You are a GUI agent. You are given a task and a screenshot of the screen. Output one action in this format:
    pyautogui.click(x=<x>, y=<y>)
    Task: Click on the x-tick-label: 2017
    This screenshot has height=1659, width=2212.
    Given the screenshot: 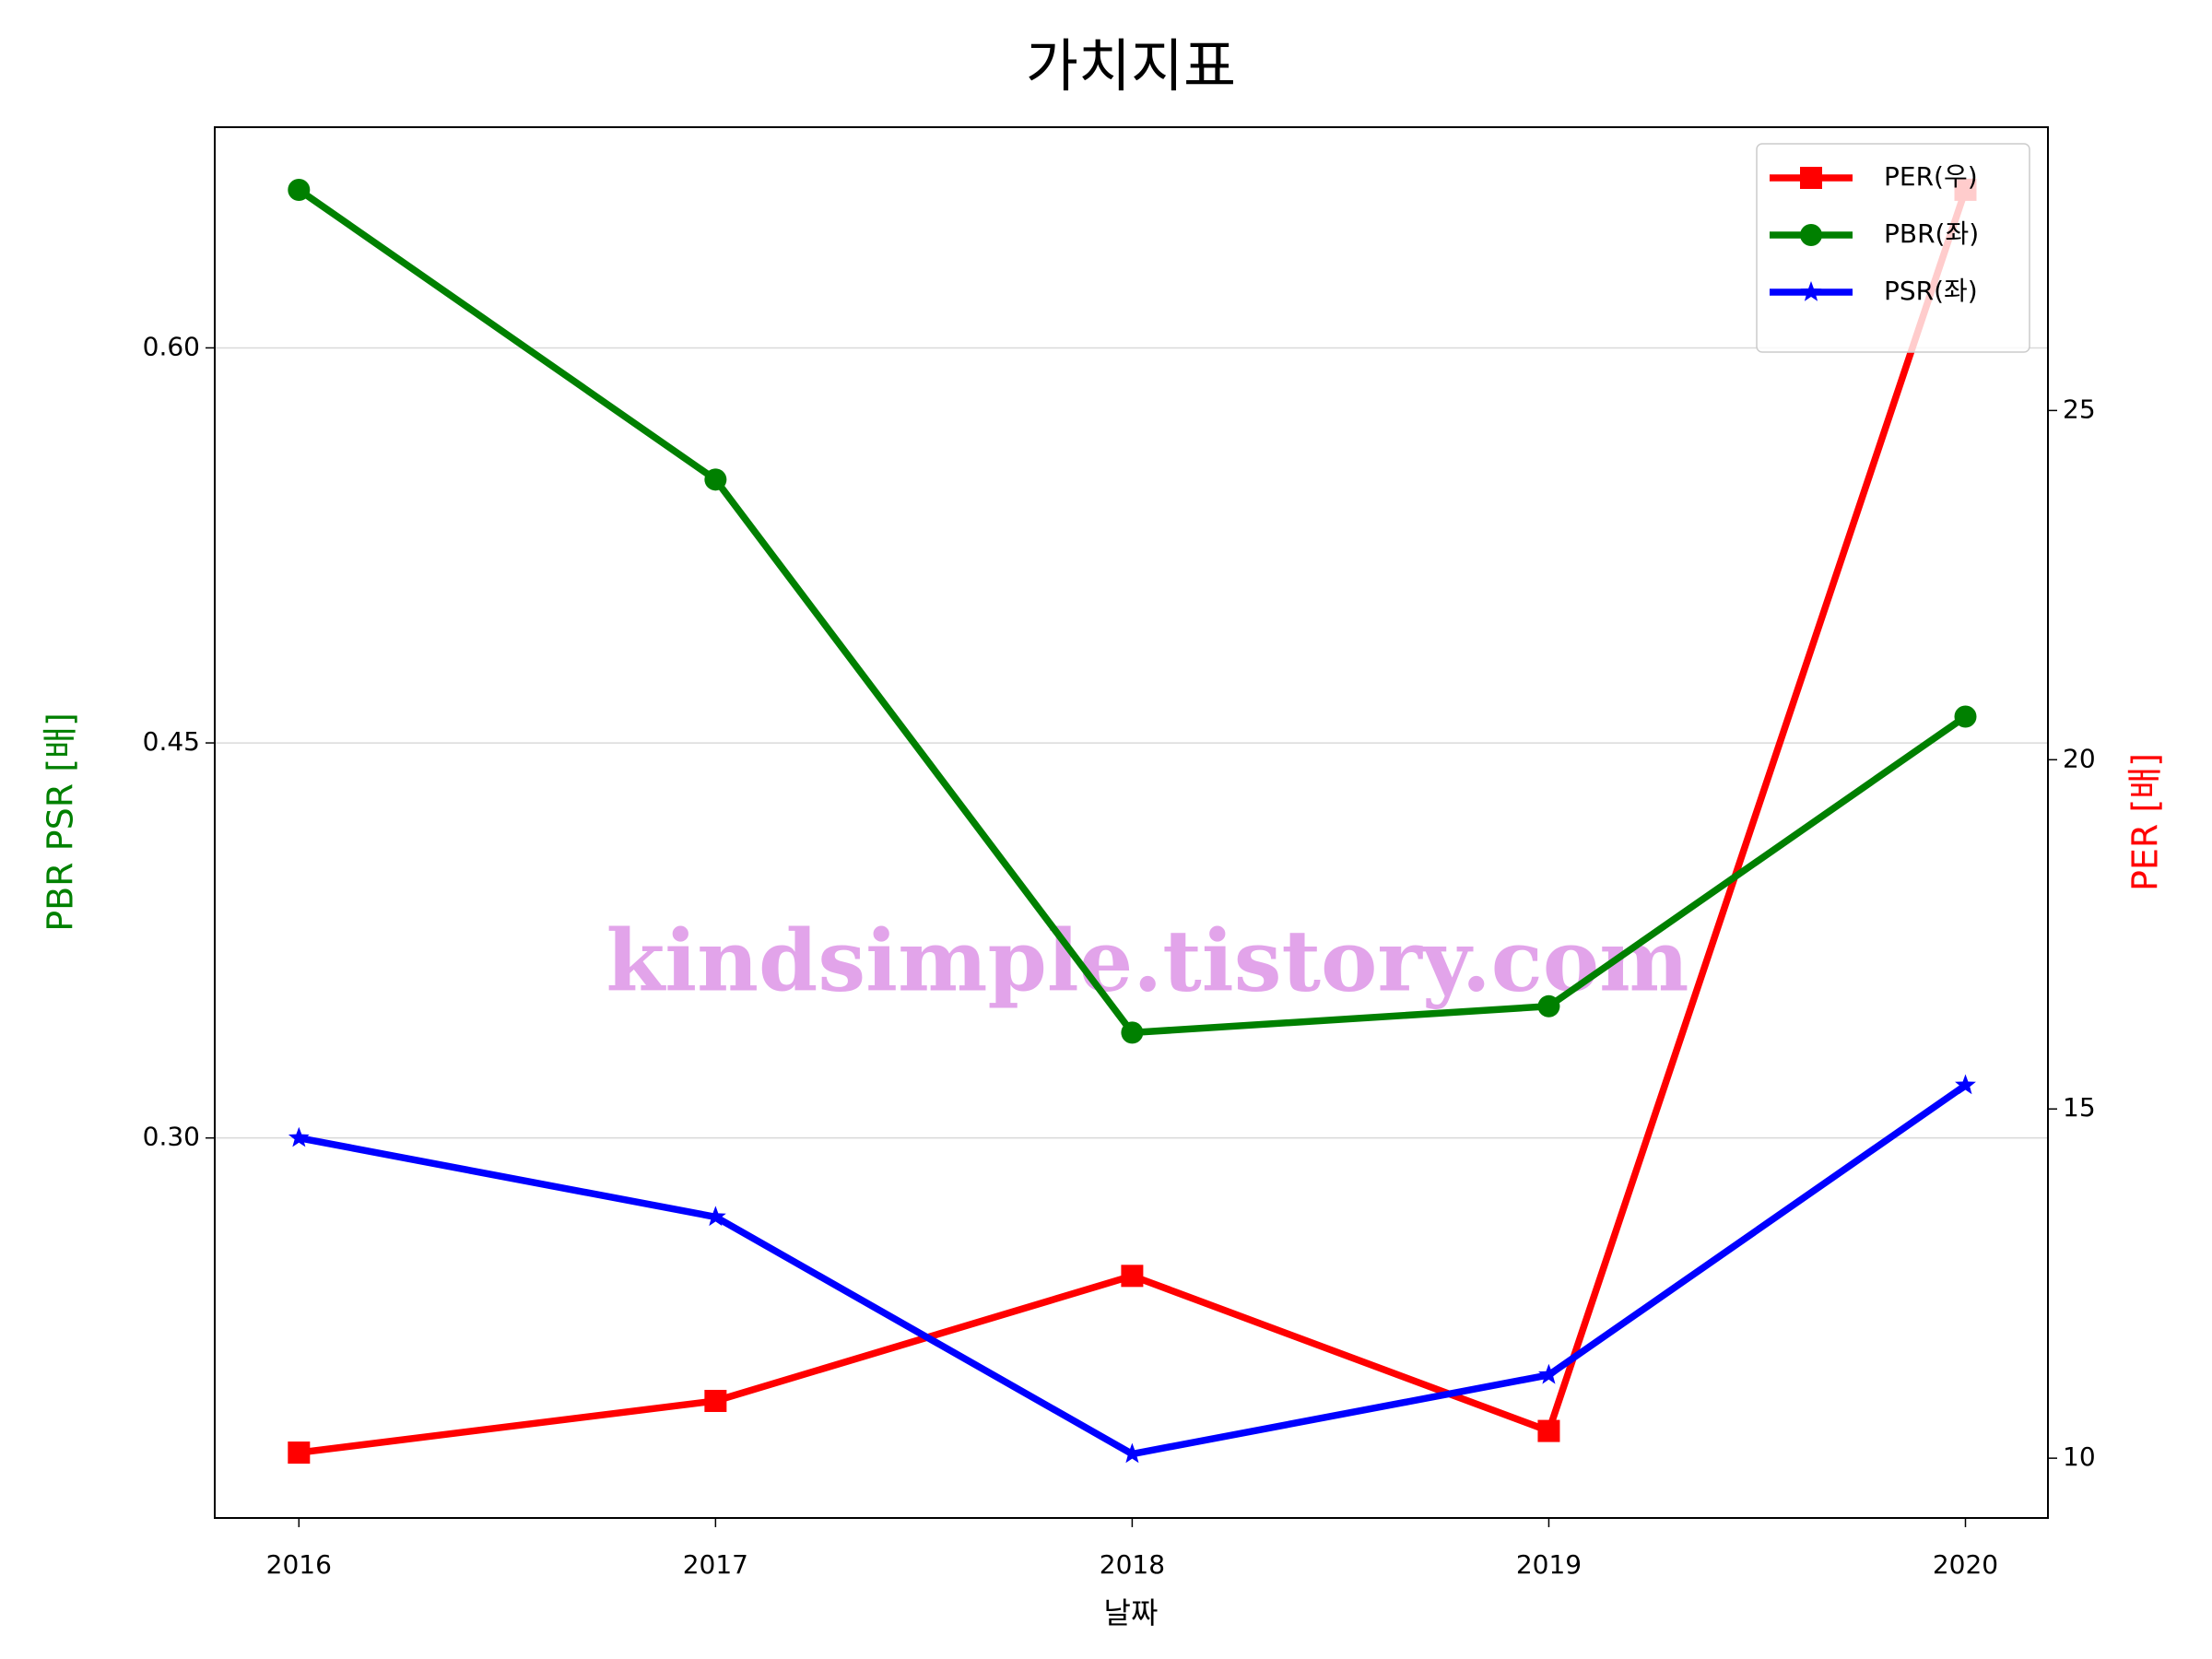 What is the action you would take?
    pyautogui.click(x=715, y=1564)
    